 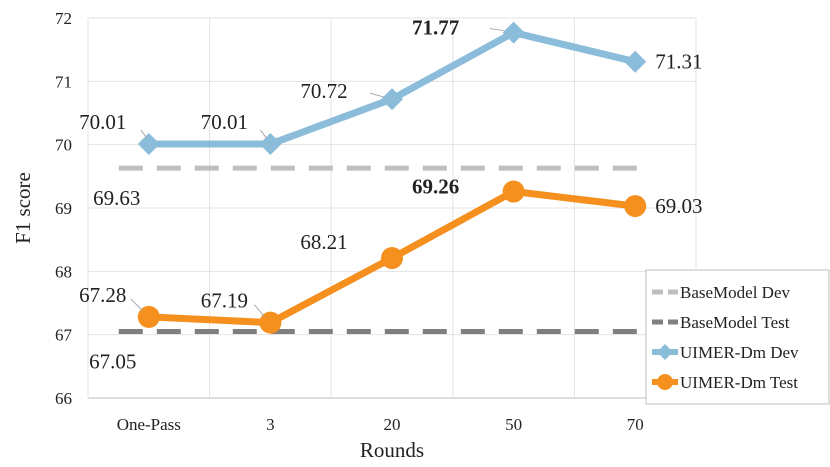 I want to click on legend-label-uimer-dm-test: UIMER-Dm Test, so click(x=739, y=382).